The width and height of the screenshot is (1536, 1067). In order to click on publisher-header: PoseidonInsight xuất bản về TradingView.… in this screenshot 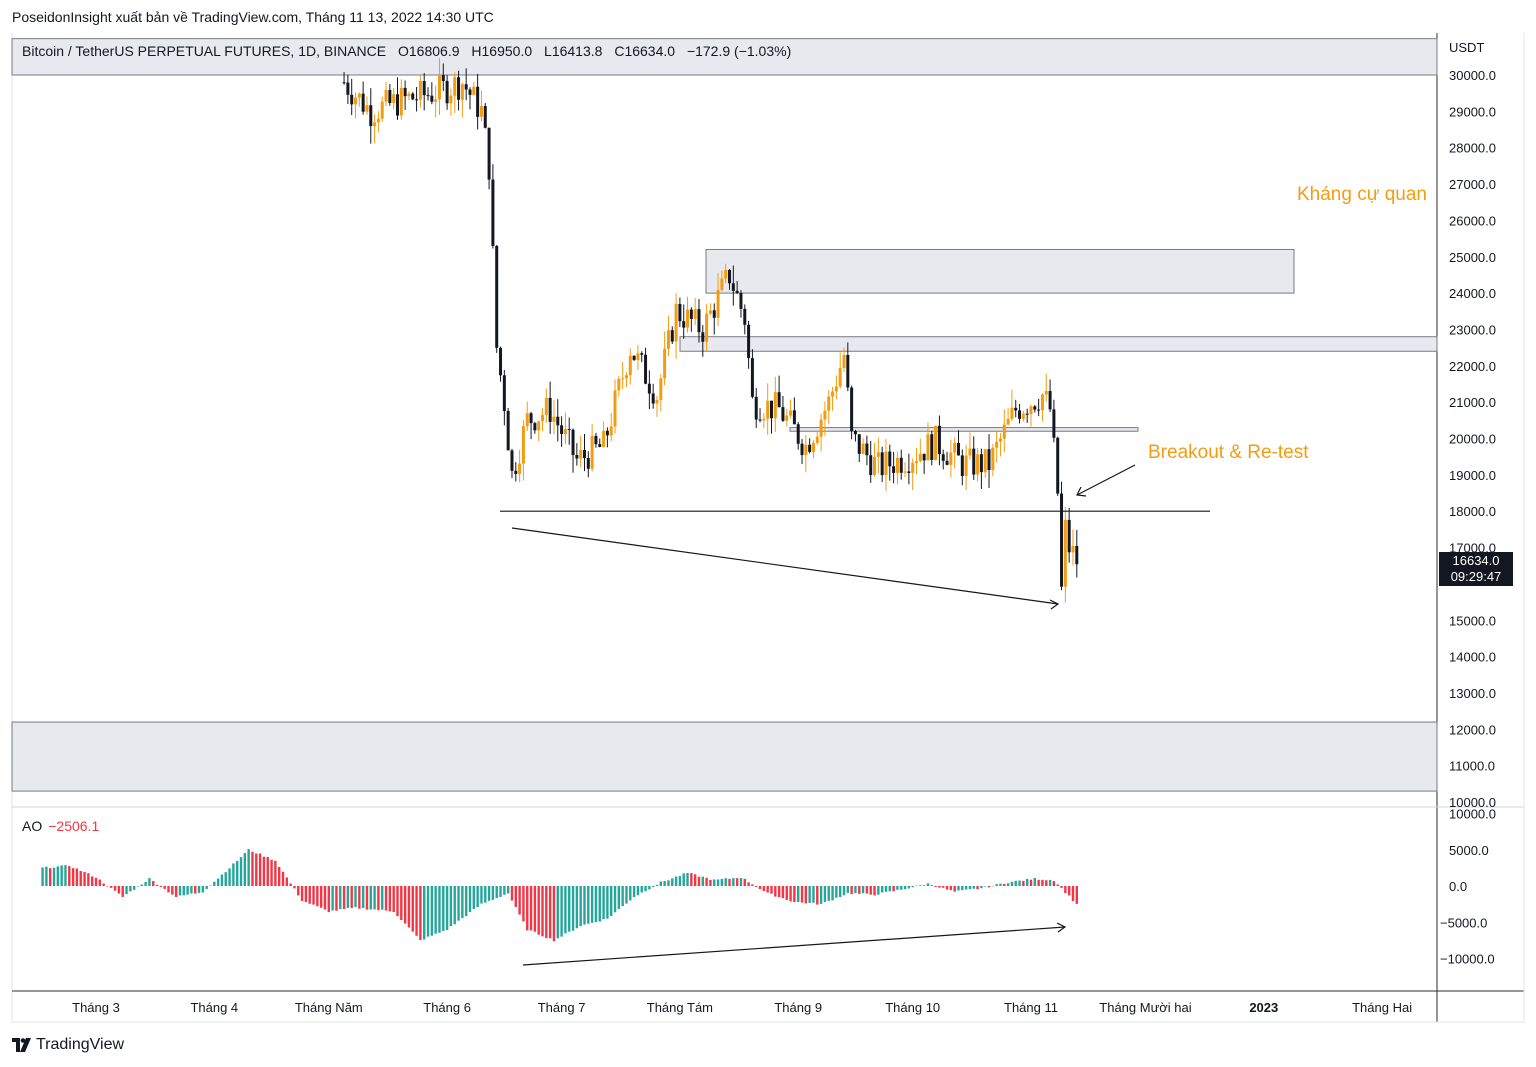, I will do `click(253, 17)`.